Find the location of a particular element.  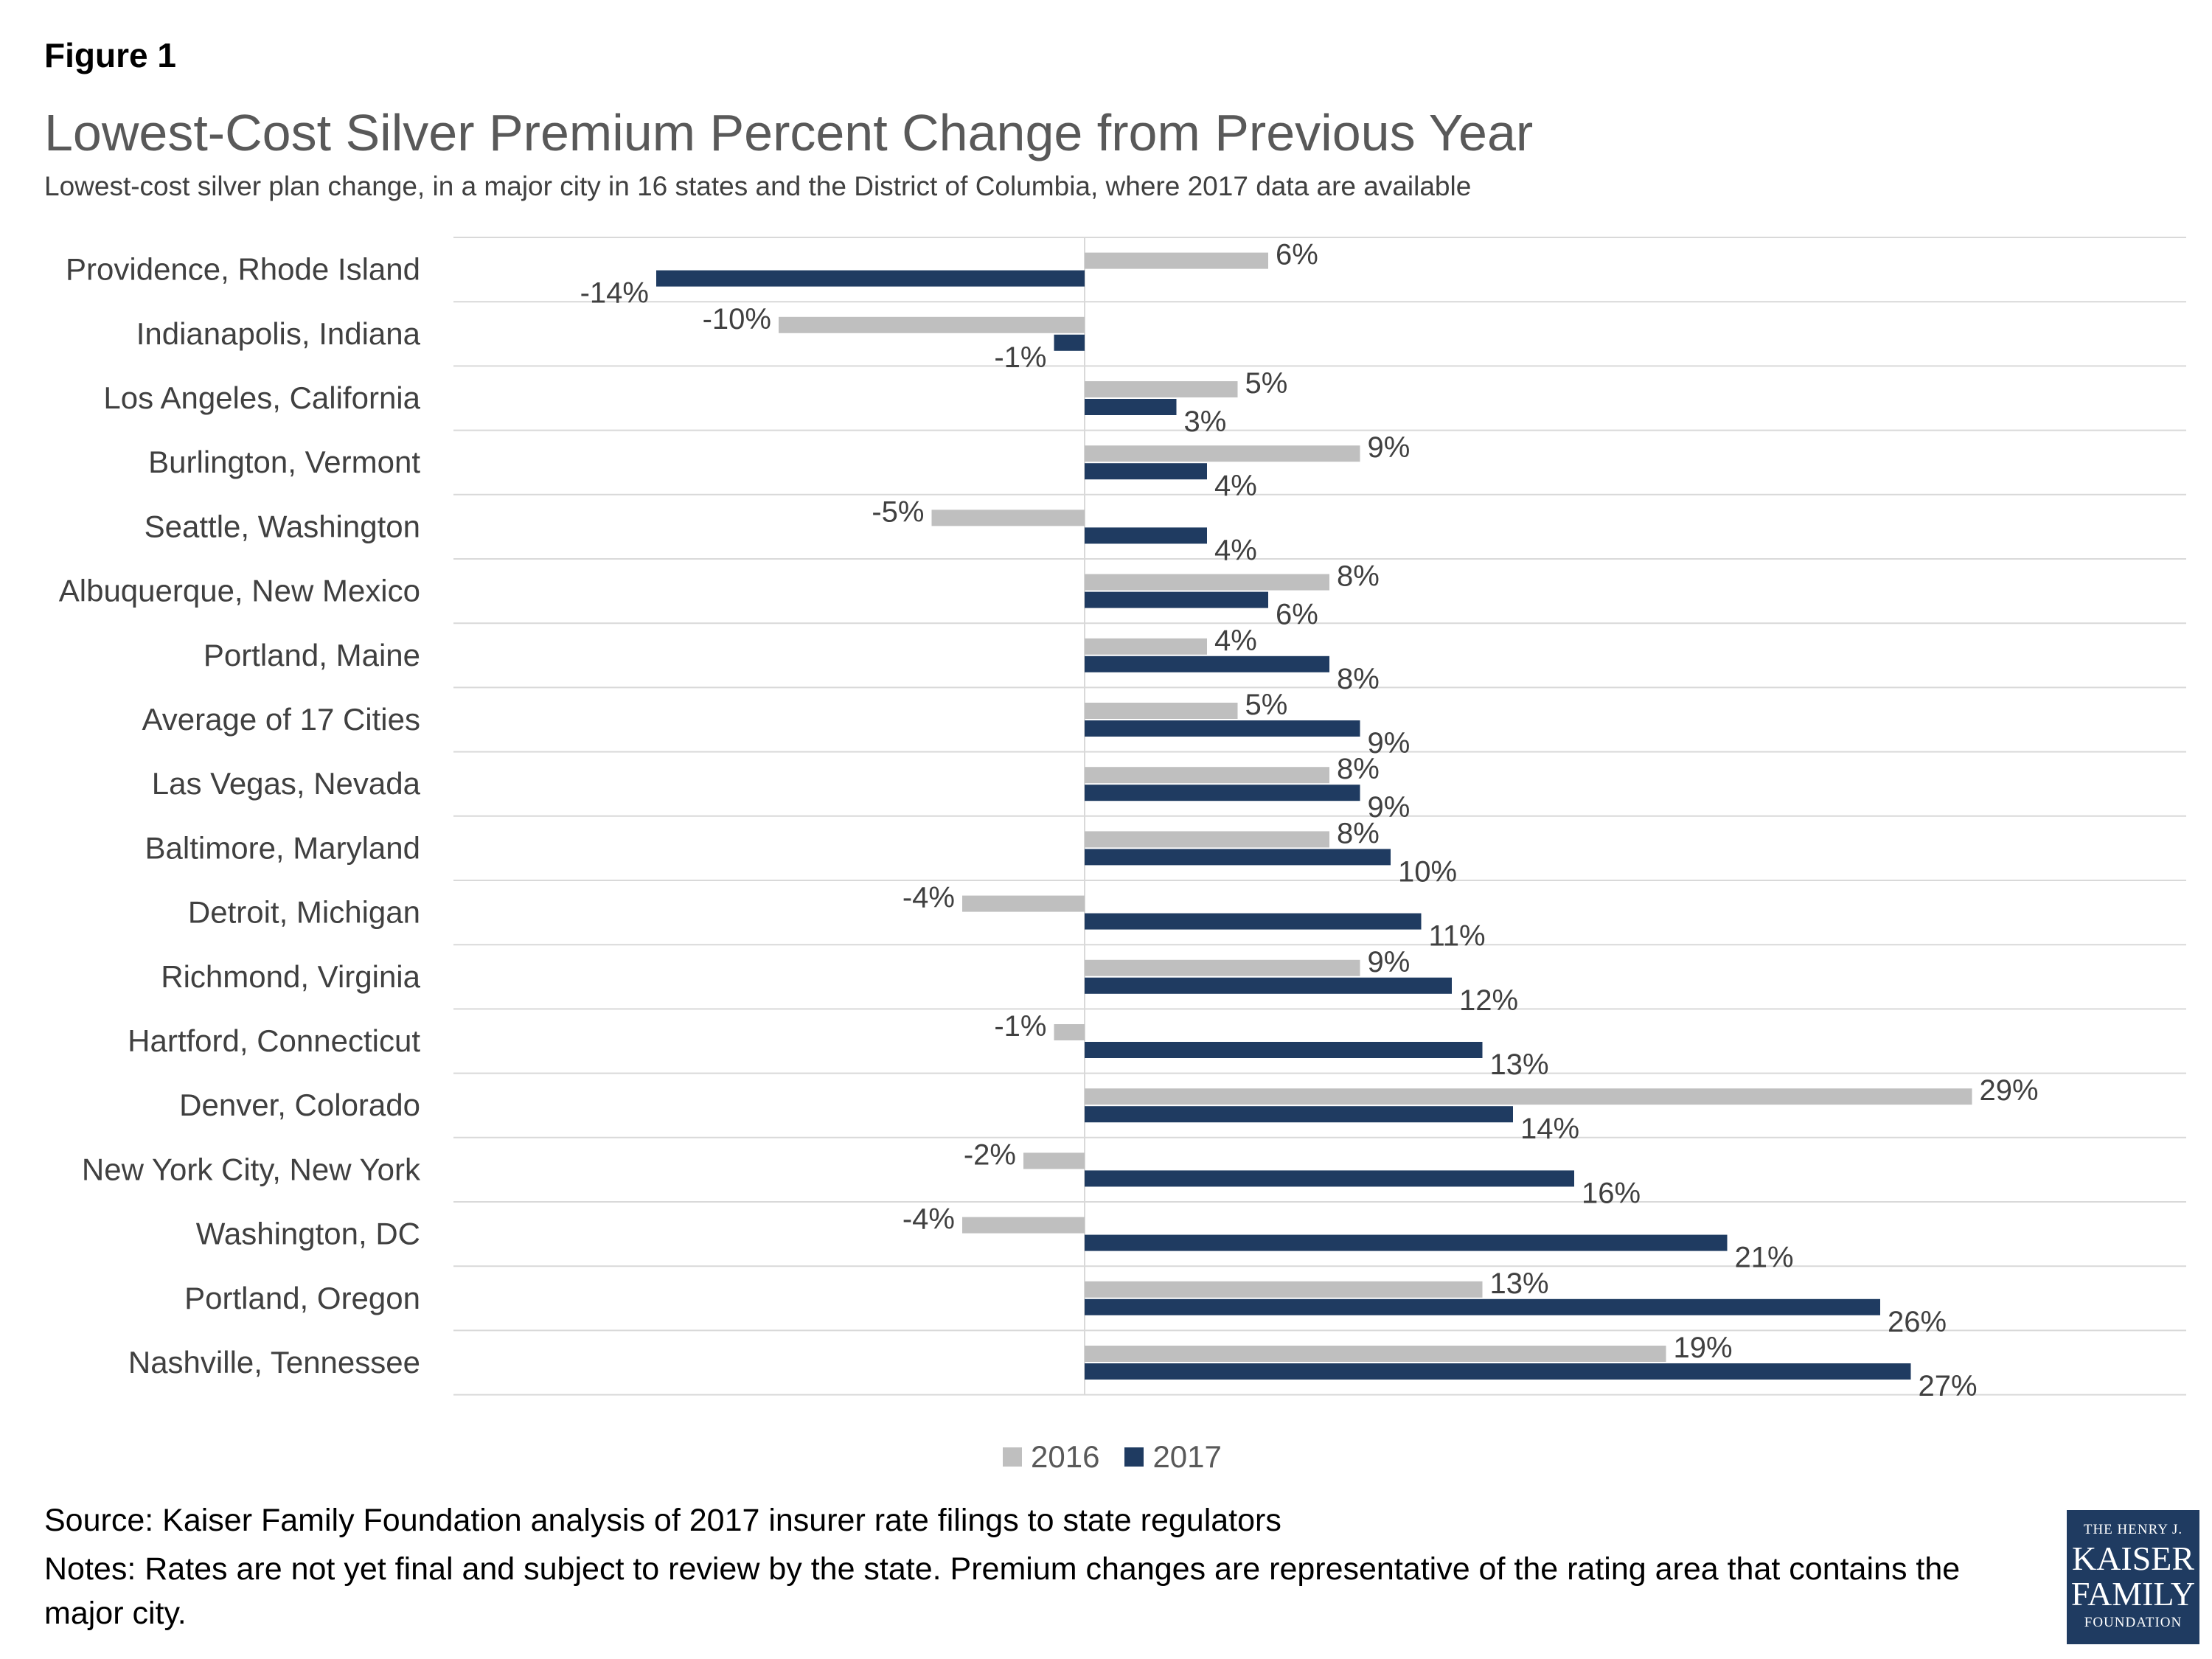

category-label: Denver, Colorado is located at coordinates (299, 1105).